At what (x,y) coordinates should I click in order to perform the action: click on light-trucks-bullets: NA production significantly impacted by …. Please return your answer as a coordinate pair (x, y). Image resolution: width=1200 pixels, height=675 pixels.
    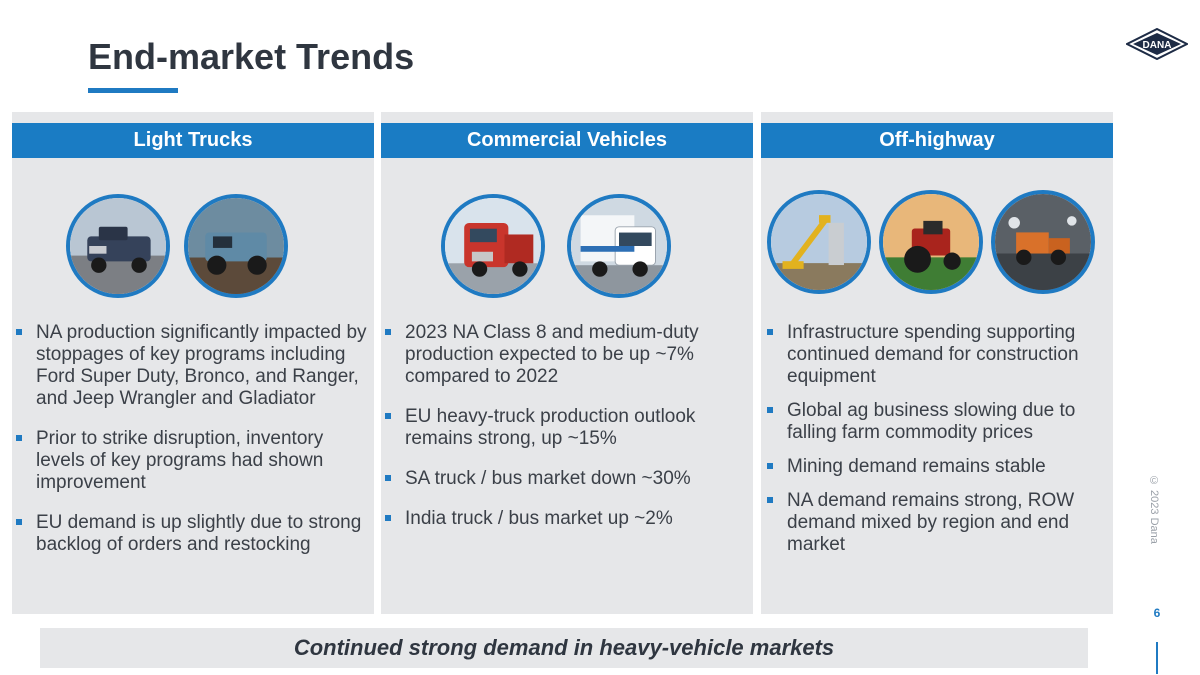
    Looking at the image, I should click on (192, 439).